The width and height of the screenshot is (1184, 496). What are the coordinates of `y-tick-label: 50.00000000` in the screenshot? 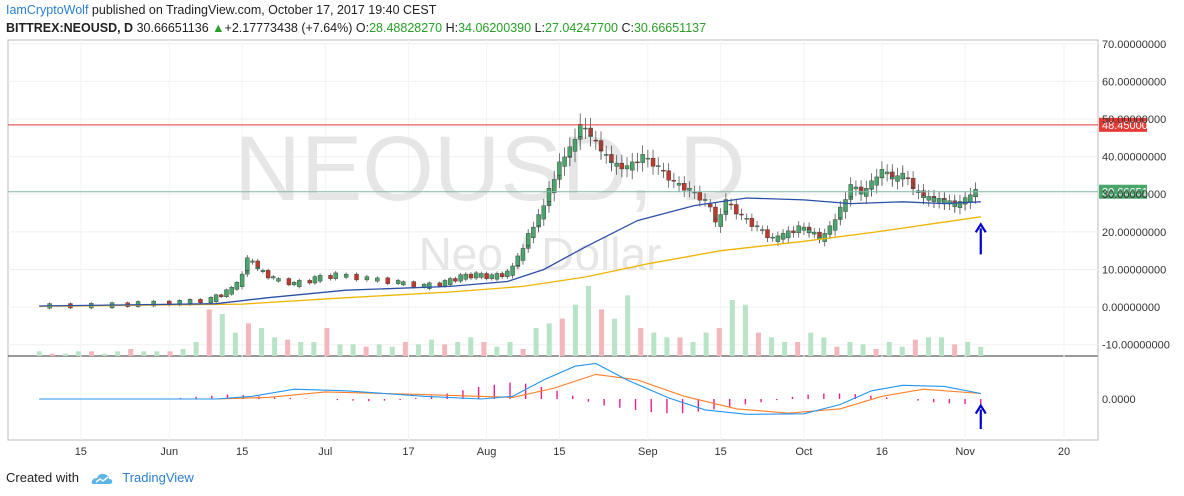 It's located at (1134, 120).